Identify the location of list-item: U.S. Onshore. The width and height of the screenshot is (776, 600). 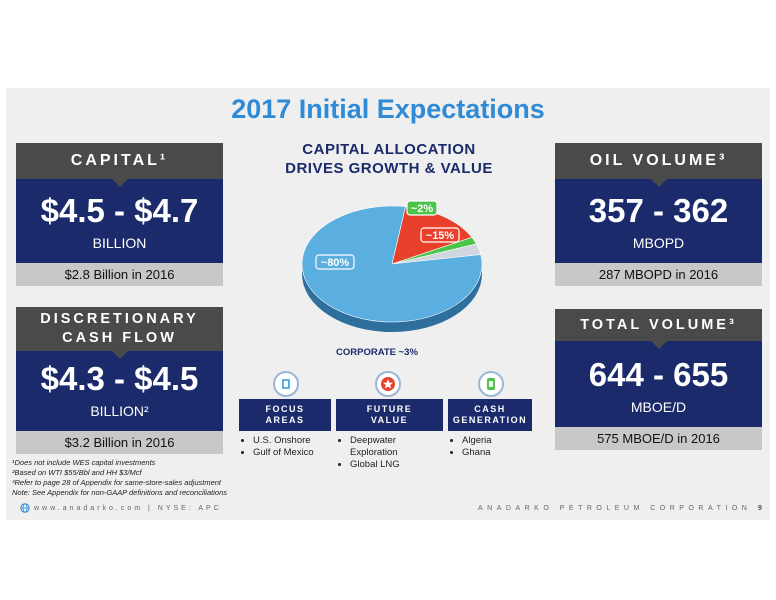
(292, 441).